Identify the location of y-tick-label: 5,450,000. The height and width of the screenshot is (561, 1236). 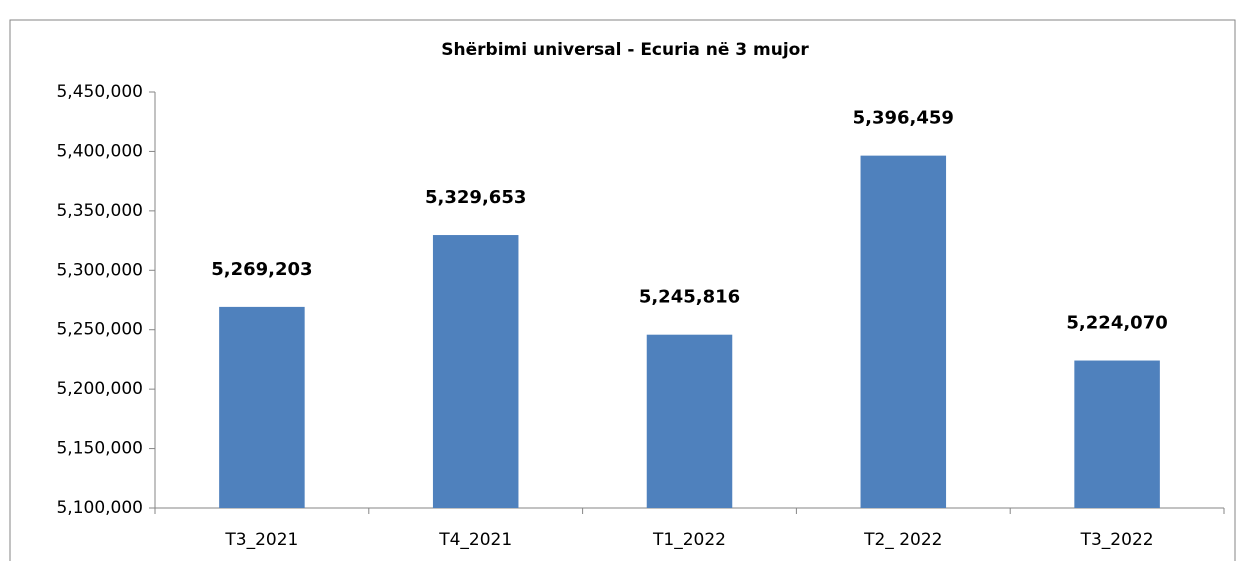
(99, 92).